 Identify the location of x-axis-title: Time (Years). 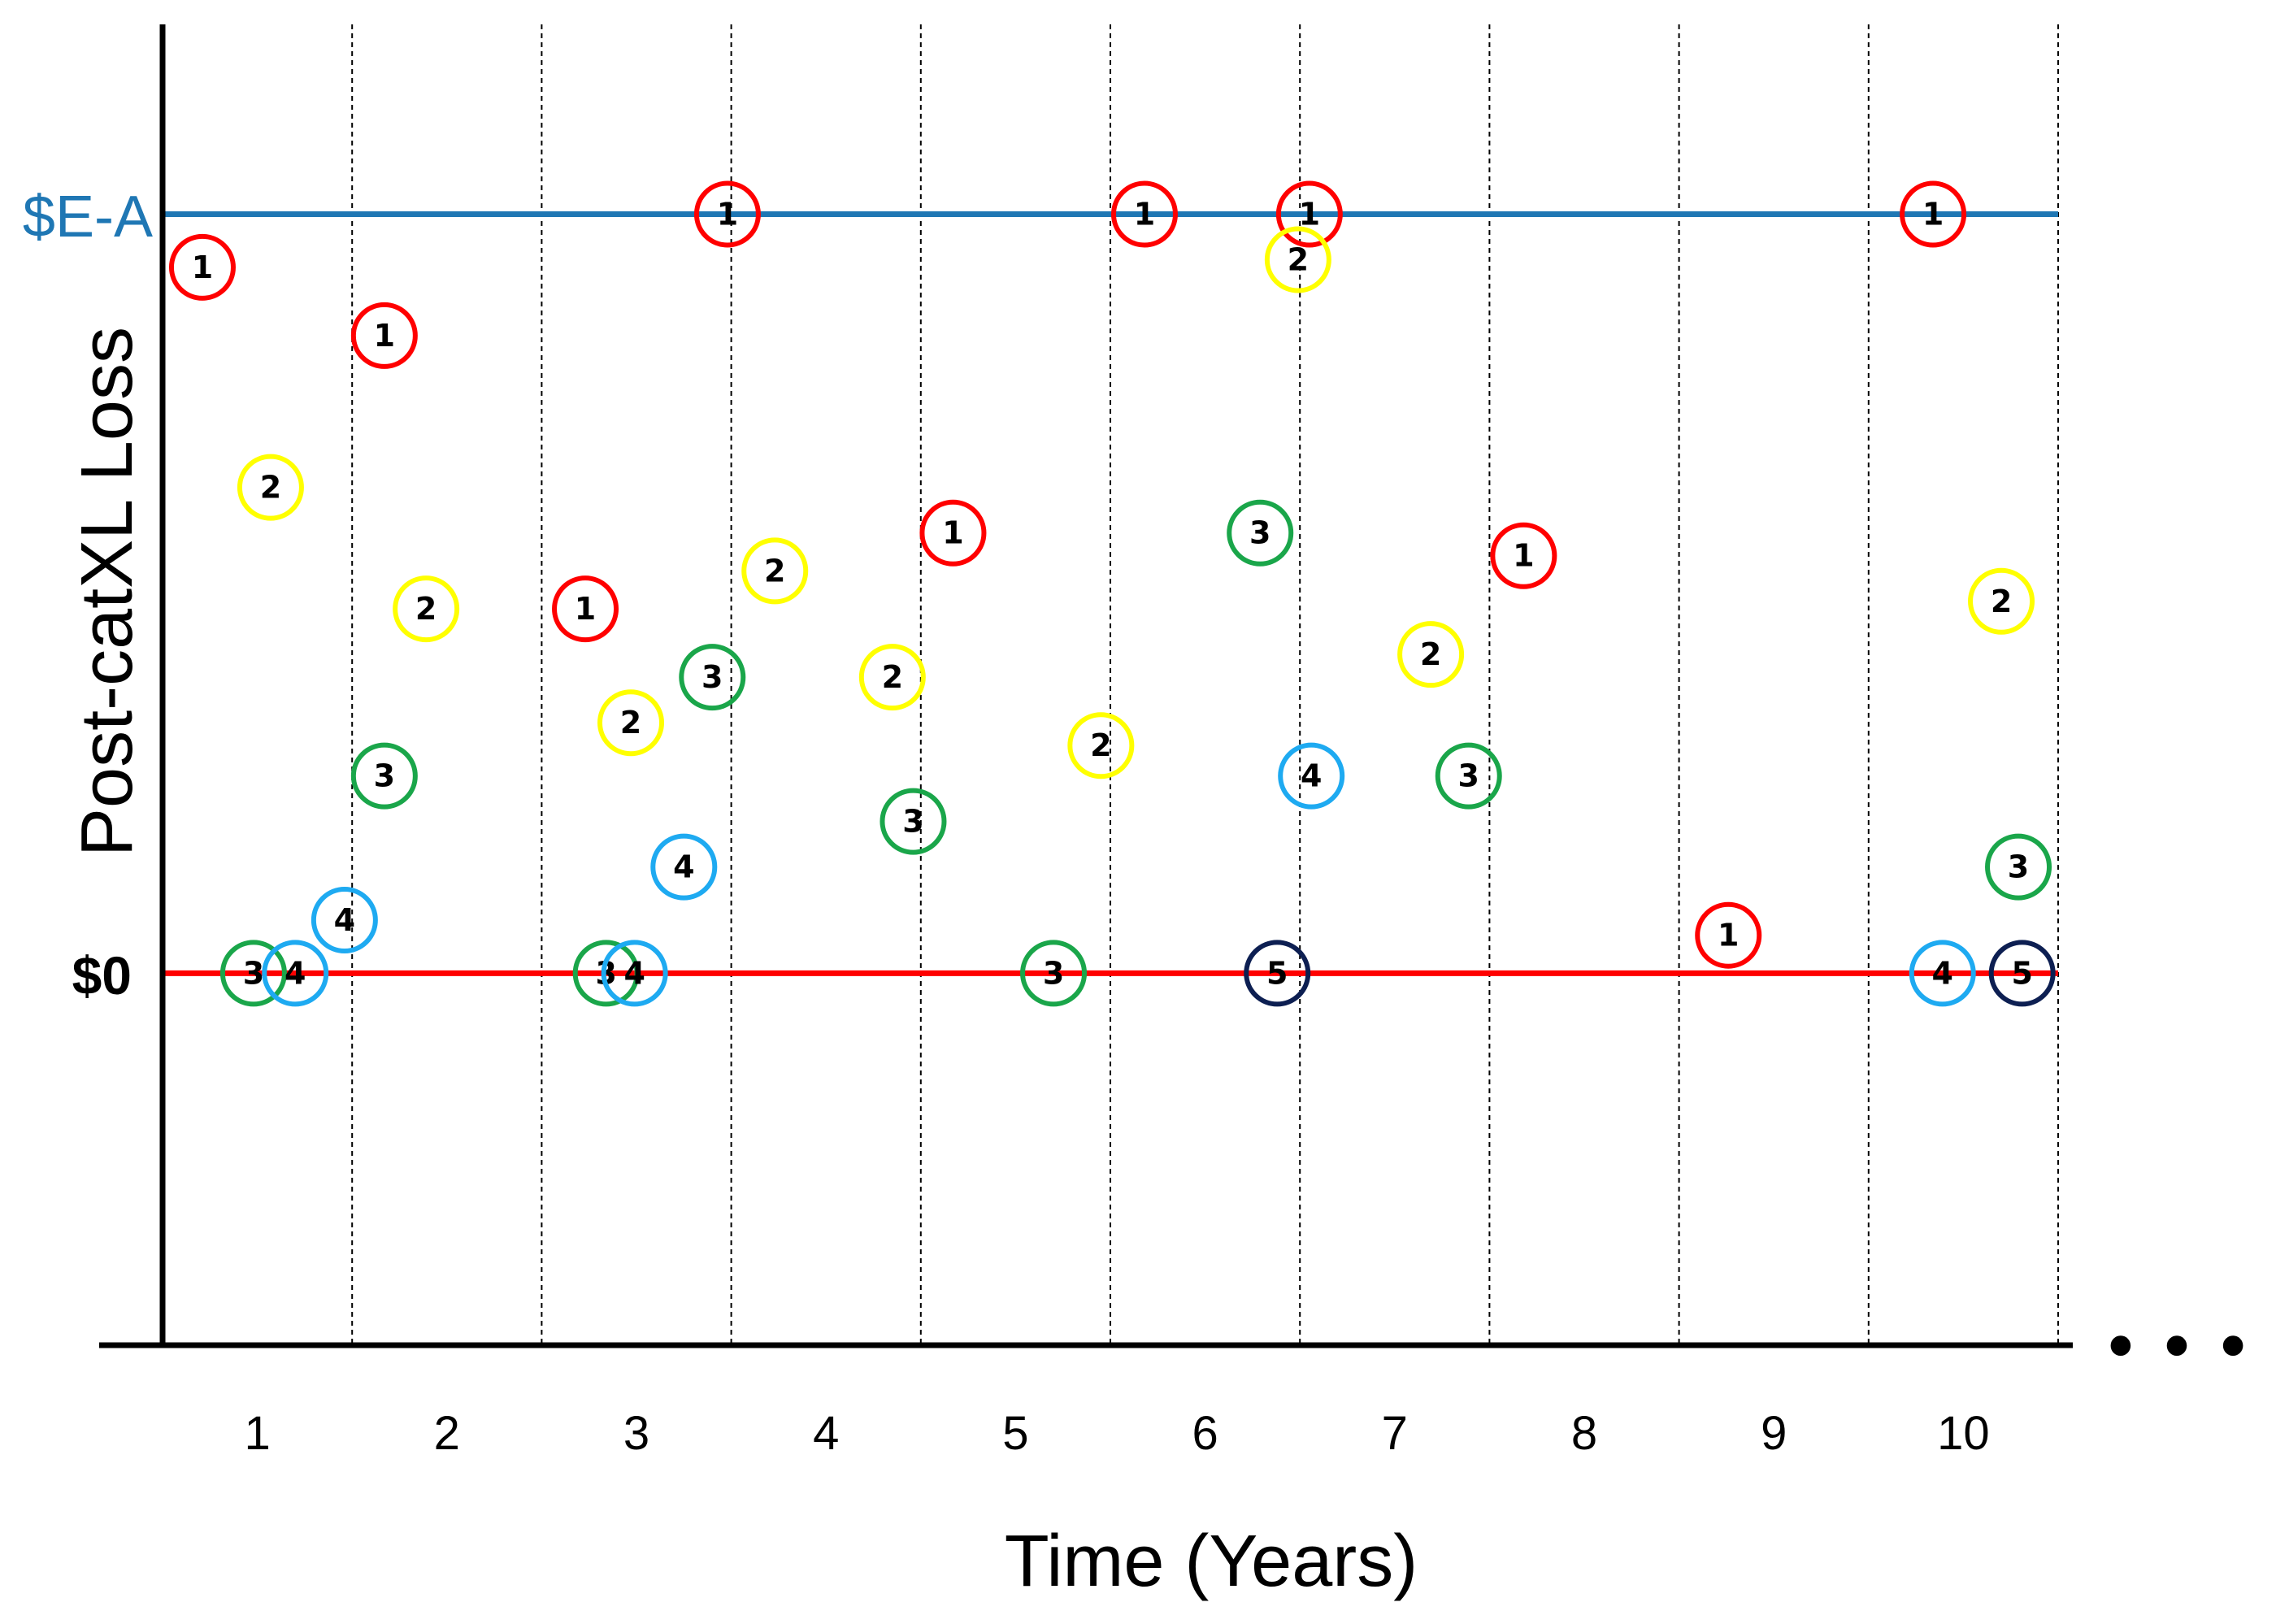
(1211, 1561).